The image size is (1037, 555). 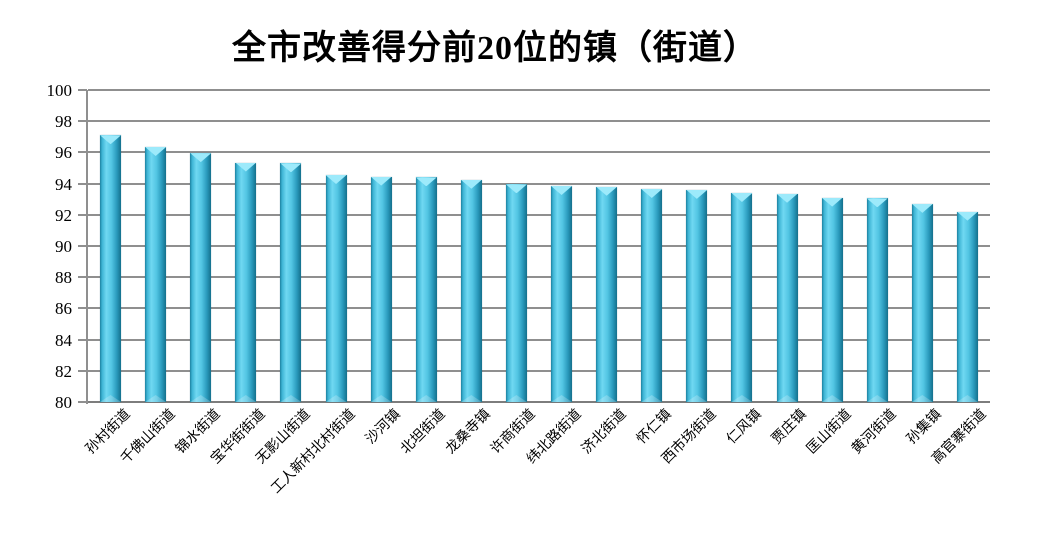 I want to click on chart-title: 全市改善得分前20位的镇（街道）, so click(x=495, y=48).